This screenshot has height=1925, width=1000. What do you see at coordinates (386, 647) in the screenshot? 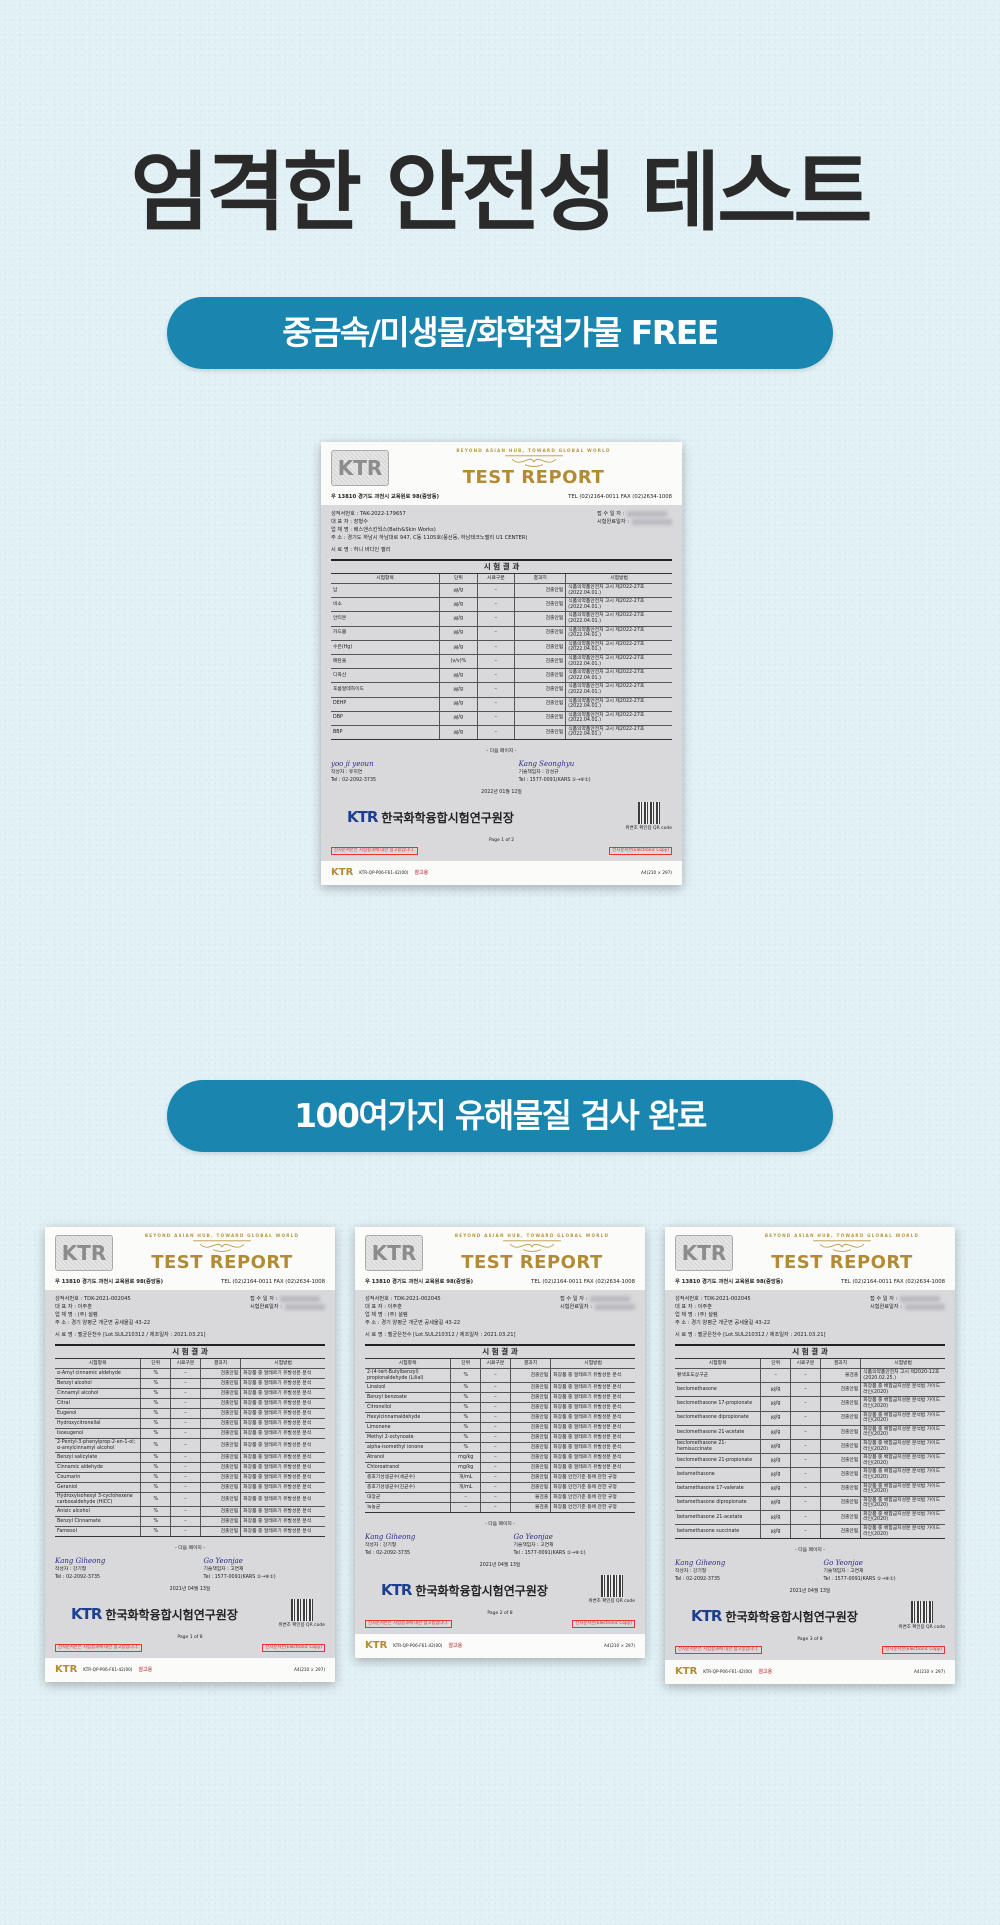
I see `table-cell: 수은(Hg)` at bounding box center [386, 647].